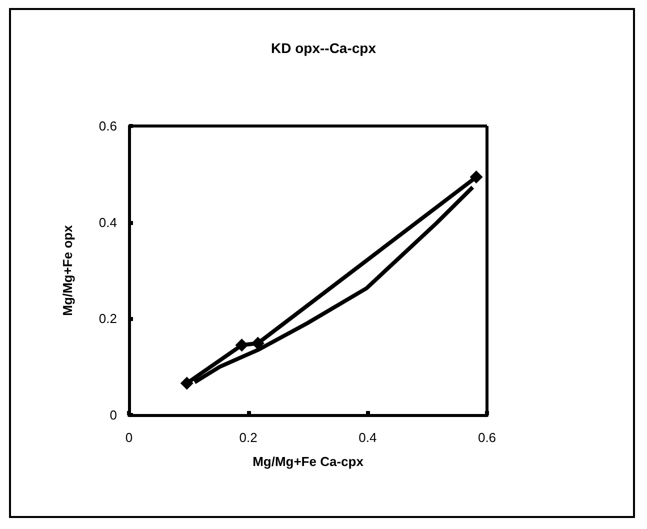 Image resolution: width=647 pixels, height=529 pixels. Describe the element at coordinates (487, 437) in the screenshot. I see `x-tick-label: 0.6` at that location.